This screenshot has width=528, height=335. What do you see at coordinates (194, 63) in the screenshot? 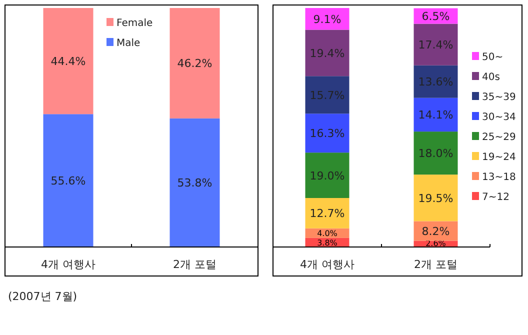
I see `data-label: 46.2%` at bounding box center [194, 63].